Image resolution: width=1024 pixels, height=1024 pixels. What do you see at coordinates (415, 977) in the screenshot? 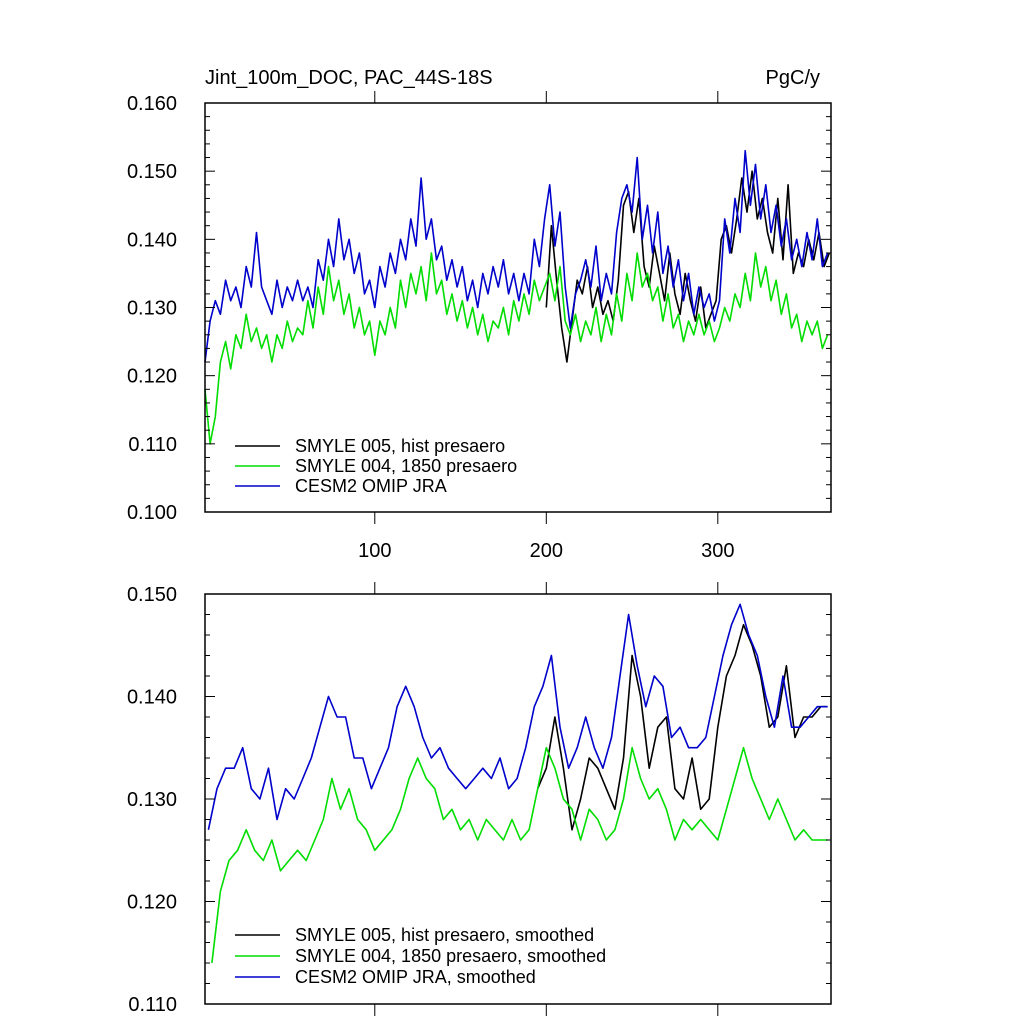
I see `bottom-legend-label-2: CESM2 OMIP JRA, smoothed` at bounding box center [415, 977].